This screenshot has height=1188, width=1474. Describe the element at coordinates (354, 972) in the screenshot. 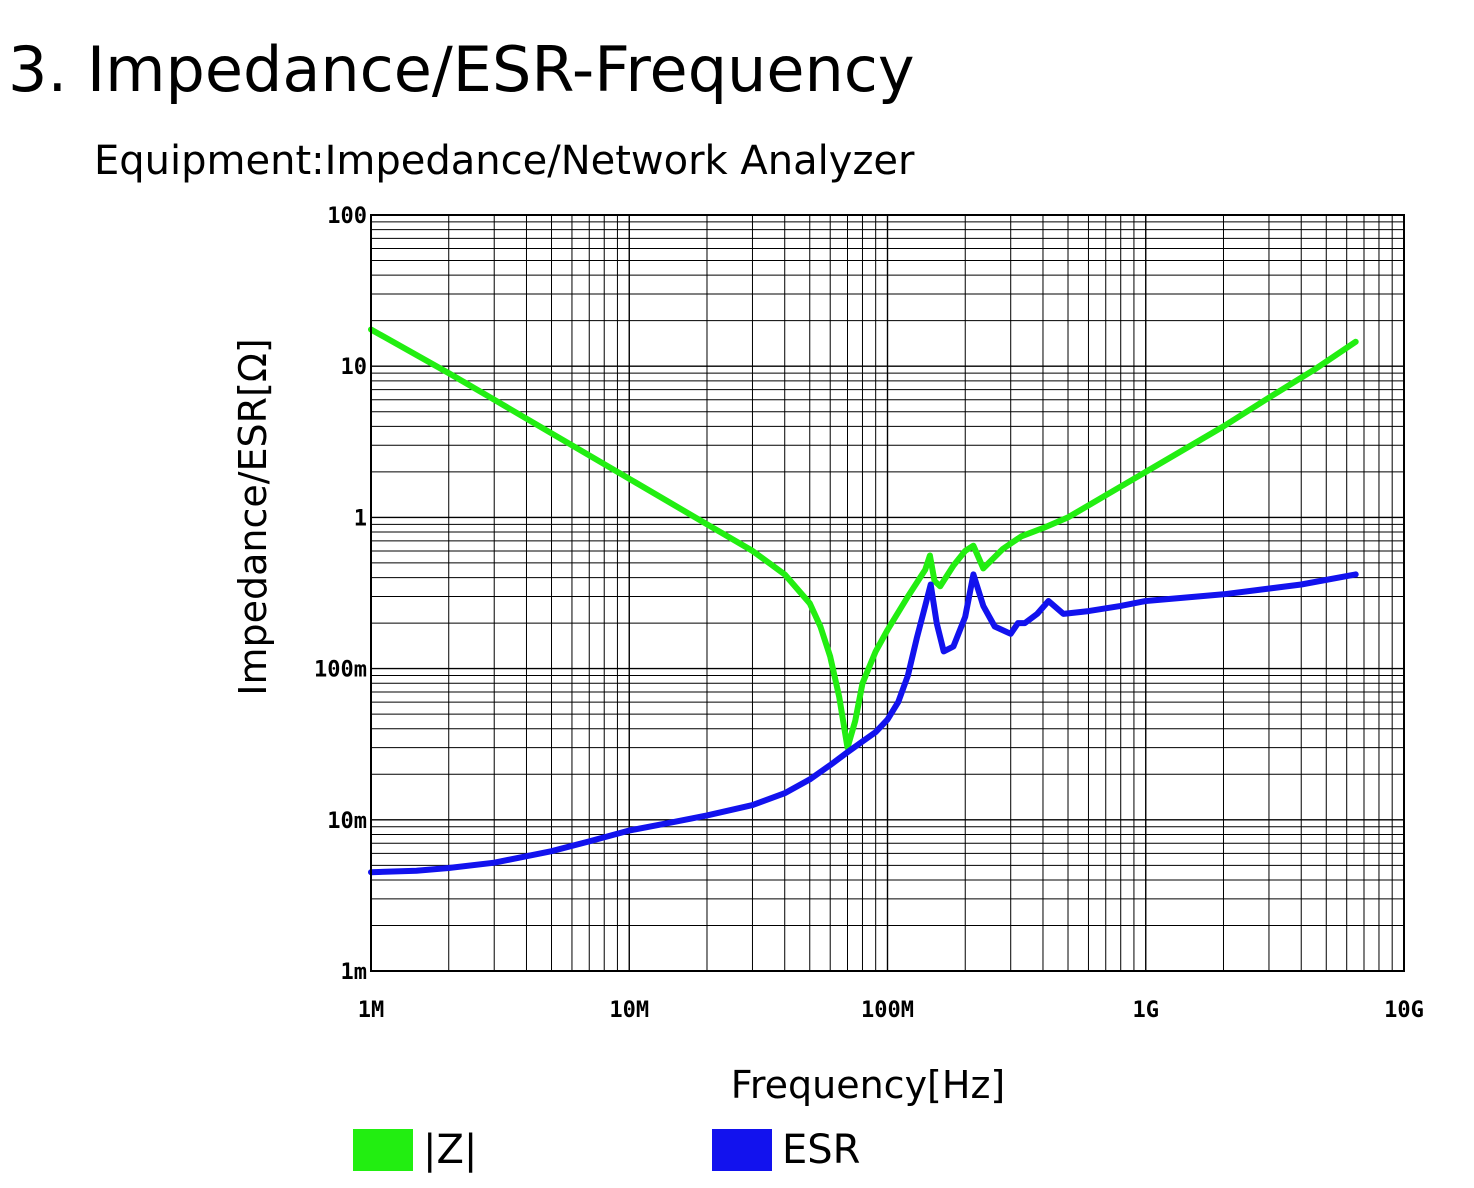

I see `y-tick-label: 1m` at that location.